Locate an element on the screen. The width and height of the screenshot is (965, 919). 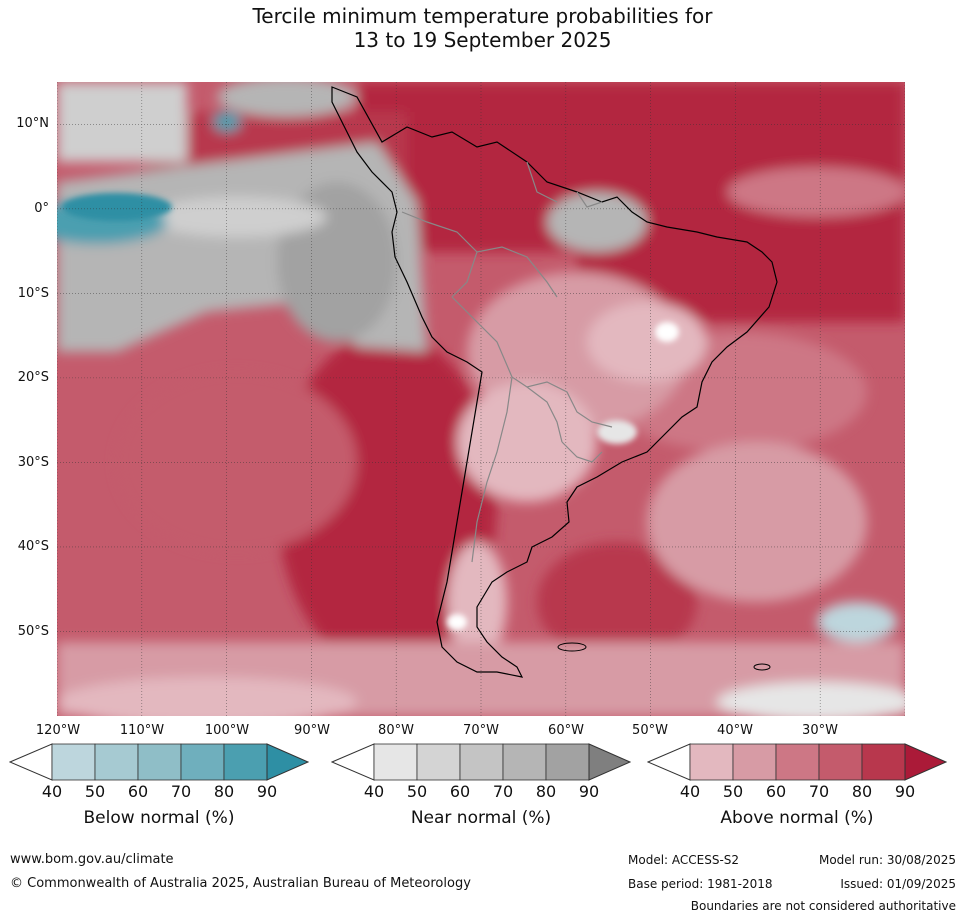
colorbar-below-normal: 40 50 60 70 80 90 Below normal (%) is located at coordinates (159, 789).